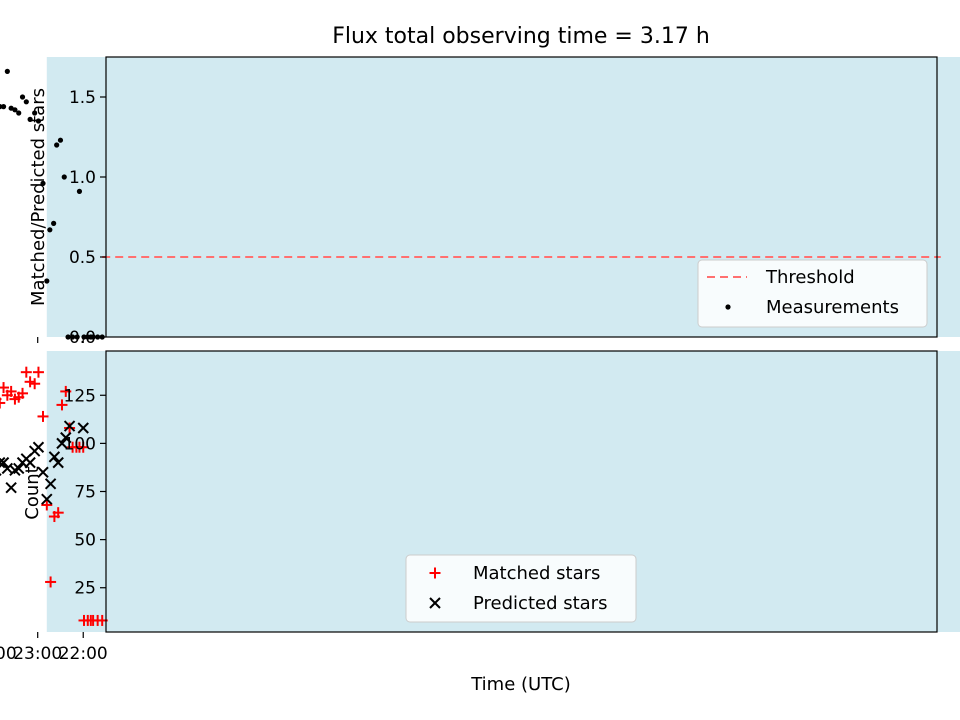 The height and width of the screenshot is (720, 960). Describe the element at coordinates (38, 197) in the screenshot. I see `top-y-axis-label: Matched/Predicted stars` at that location.